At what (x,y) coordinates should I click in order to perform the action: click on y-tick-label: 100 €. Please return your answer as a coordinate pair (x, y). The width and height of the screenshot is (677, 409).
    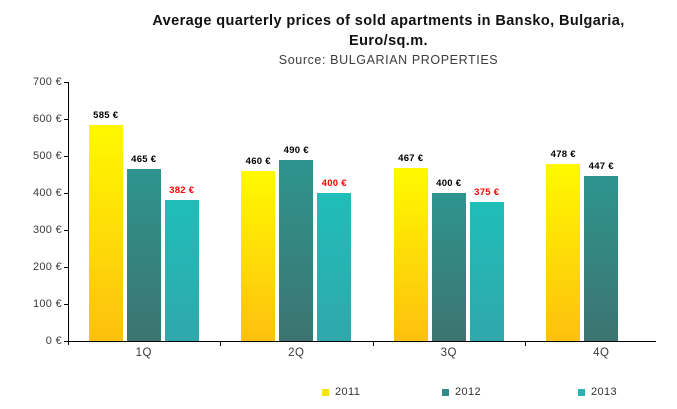
    Looking at the image, I should click on (47, 304).